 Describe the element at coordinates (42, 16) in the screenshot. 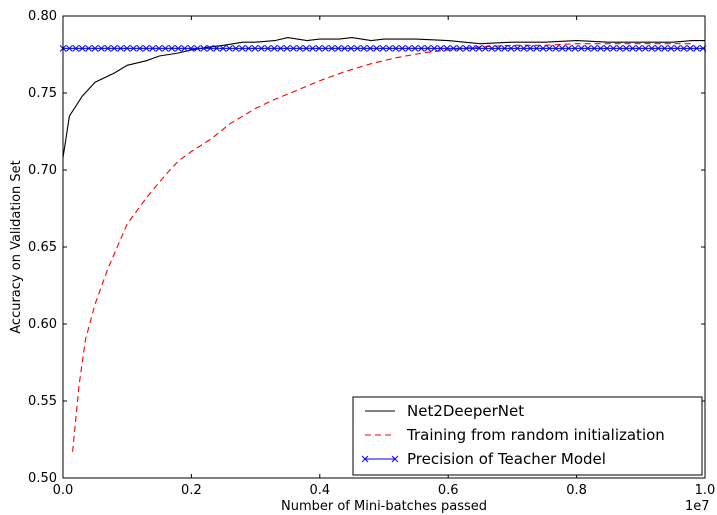

I see `y-tick-label: 0.80` at that location.